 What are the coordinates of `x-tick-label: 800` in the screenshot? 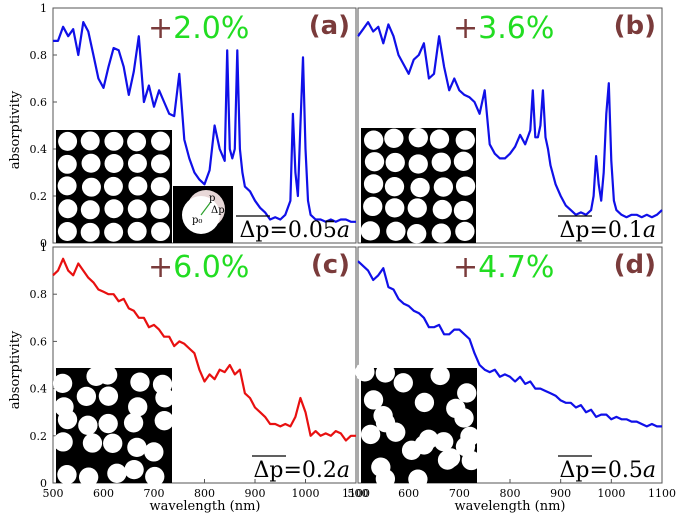 It's located at (204, 493).